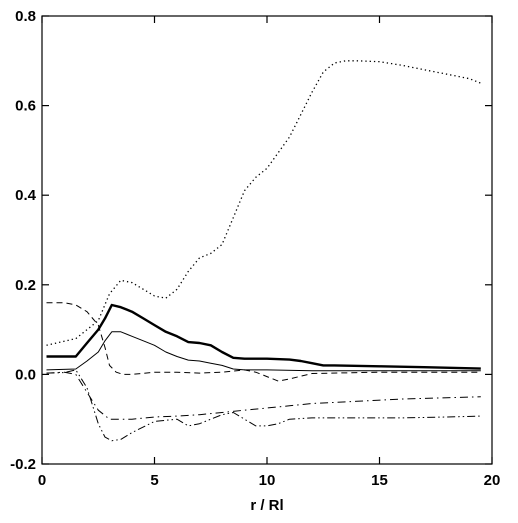 Image resolution: width=518 pixels, height=523 pixels. I want to click on y-tick-labels: -0.2 0.0 0.2 0.4 0.6 0.8, so click(23, 240).